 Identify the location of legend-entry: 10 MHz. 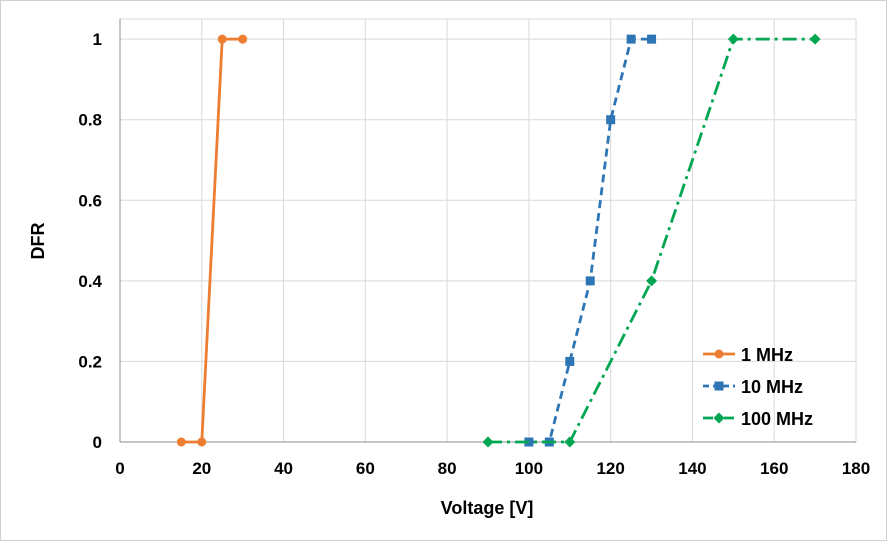
(753, 387).